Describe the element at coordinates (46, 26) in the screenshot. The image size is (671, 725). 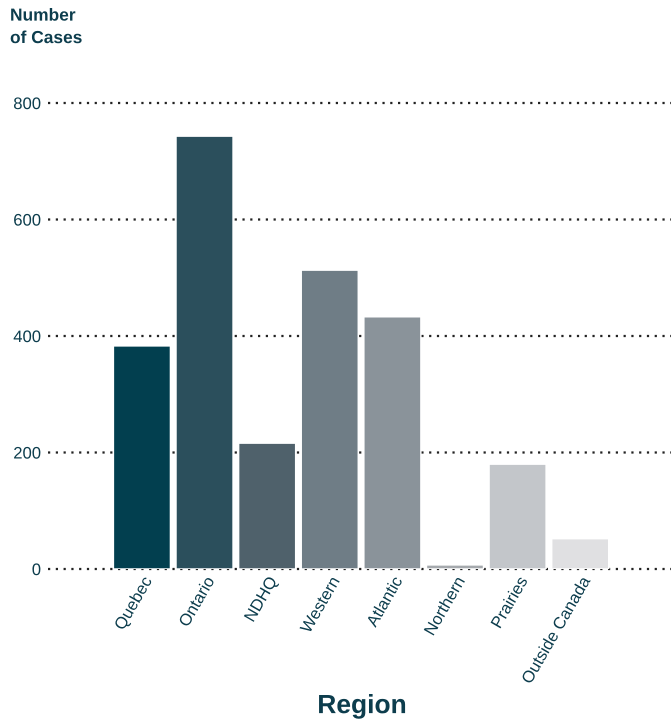
I see `y-axis-title: Number of Cases` at that location.